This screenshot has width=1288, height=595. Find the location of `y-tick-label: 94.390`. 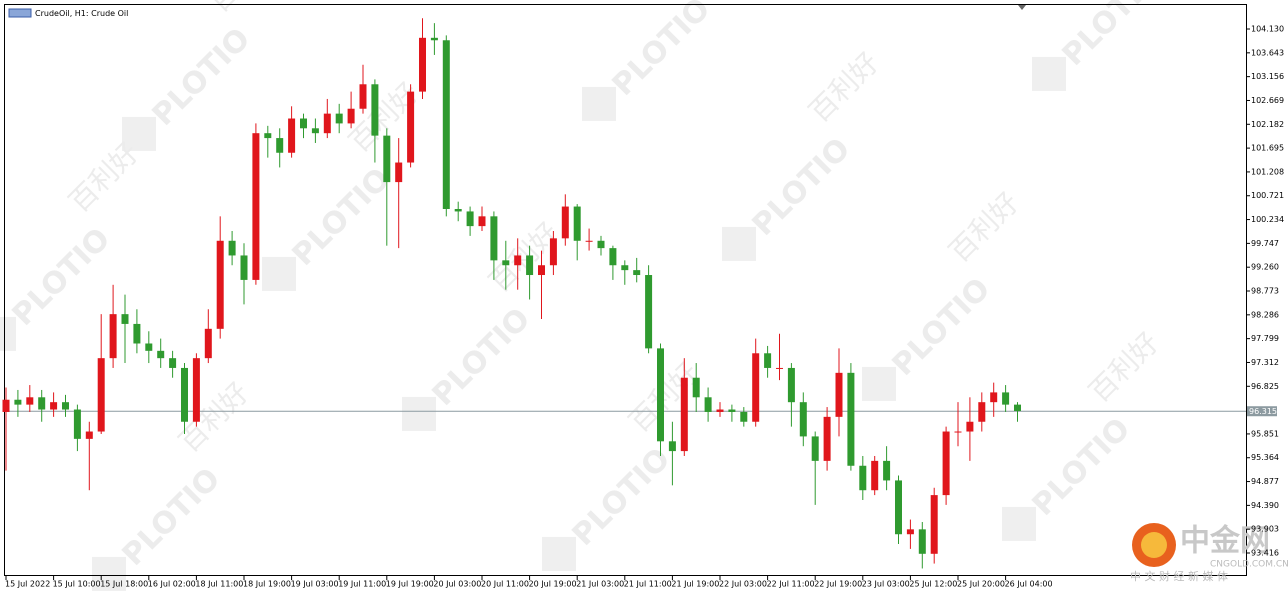

y-tick-label: 94.390 is located at coordinates (1265, 505).